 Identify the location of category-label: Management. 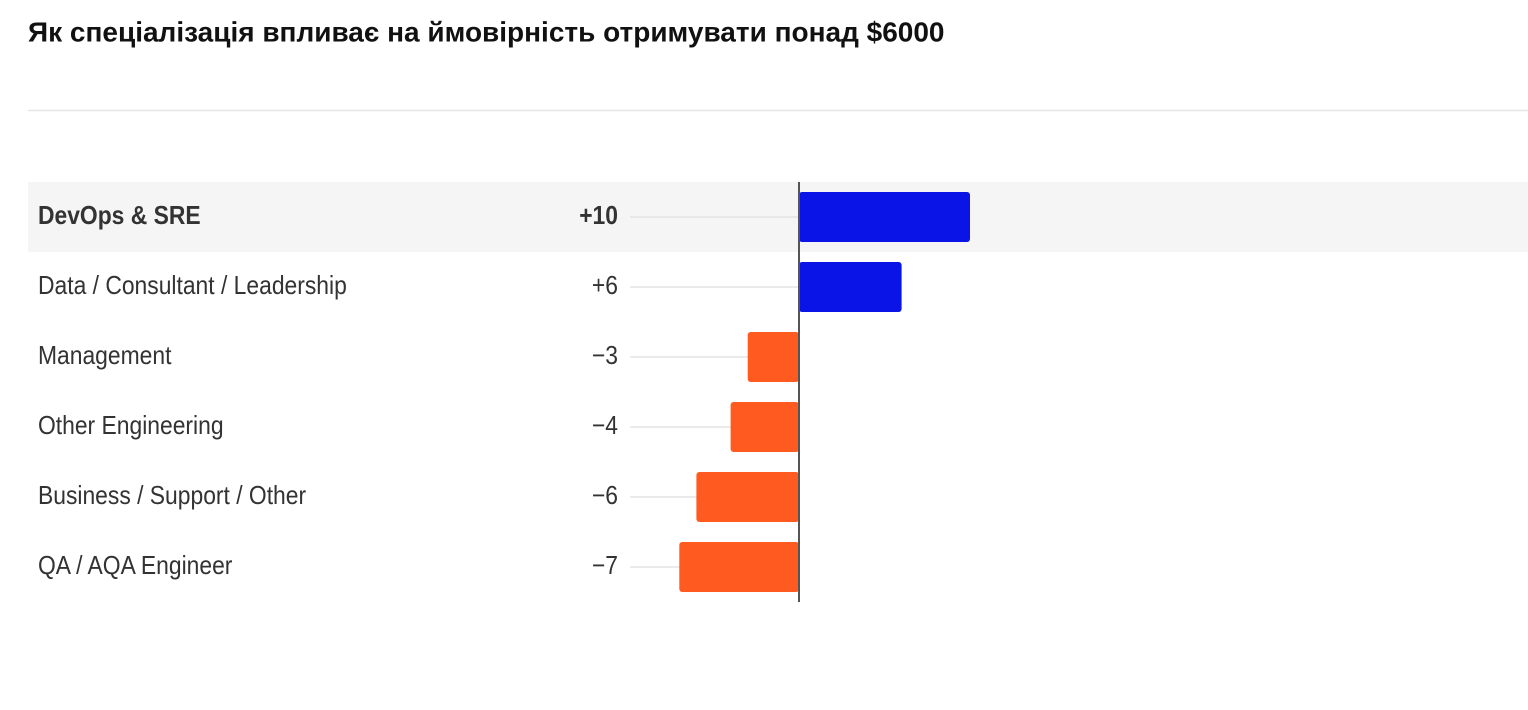
(105, 356).